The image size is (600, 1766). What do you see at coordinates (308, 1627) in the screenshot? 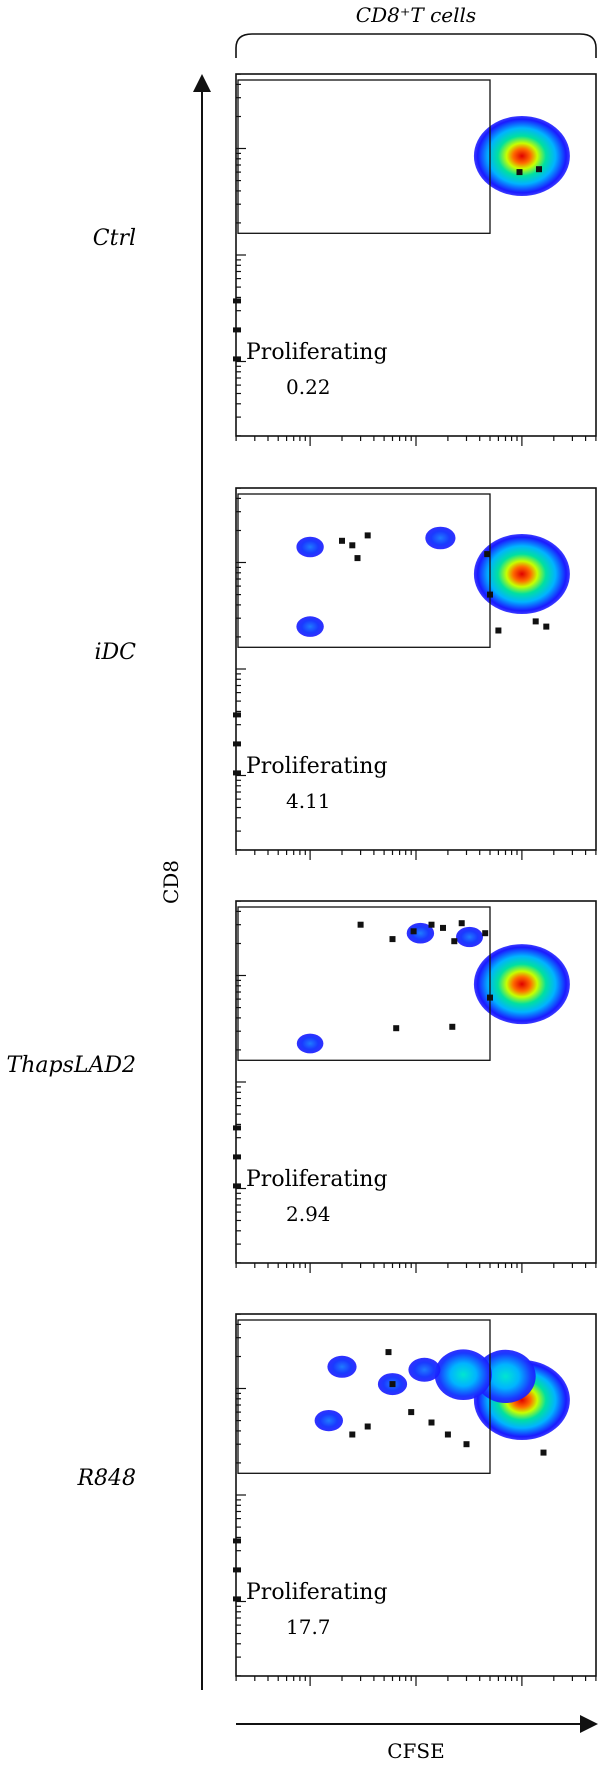
I see `gate-value: 17.7` at bounding box center [308, 1627].